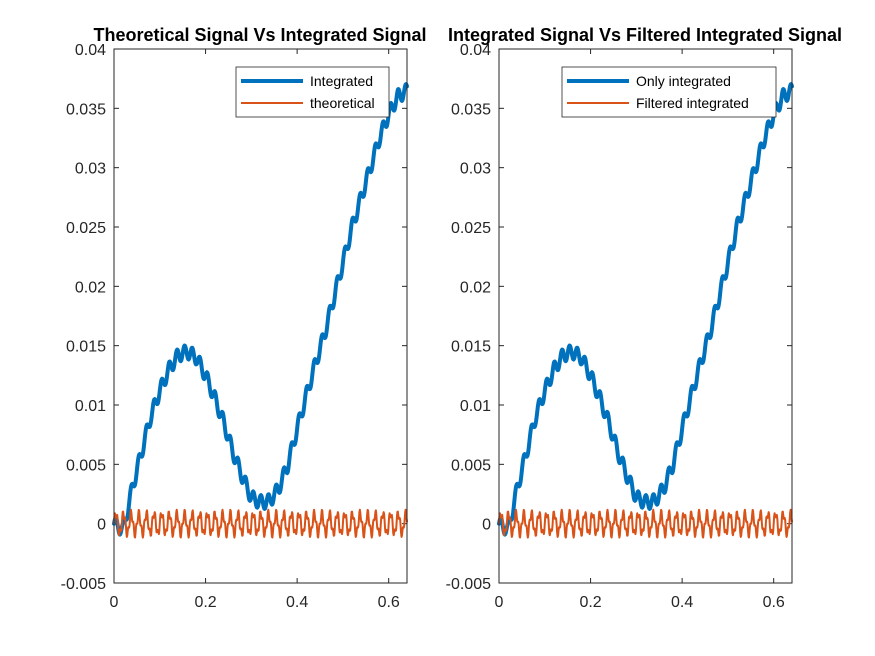 The image size is (875, 656). Describe the element at coordinates (205, 602) in the screenshot. I see `left-xtick-label: 0.2` at that location.